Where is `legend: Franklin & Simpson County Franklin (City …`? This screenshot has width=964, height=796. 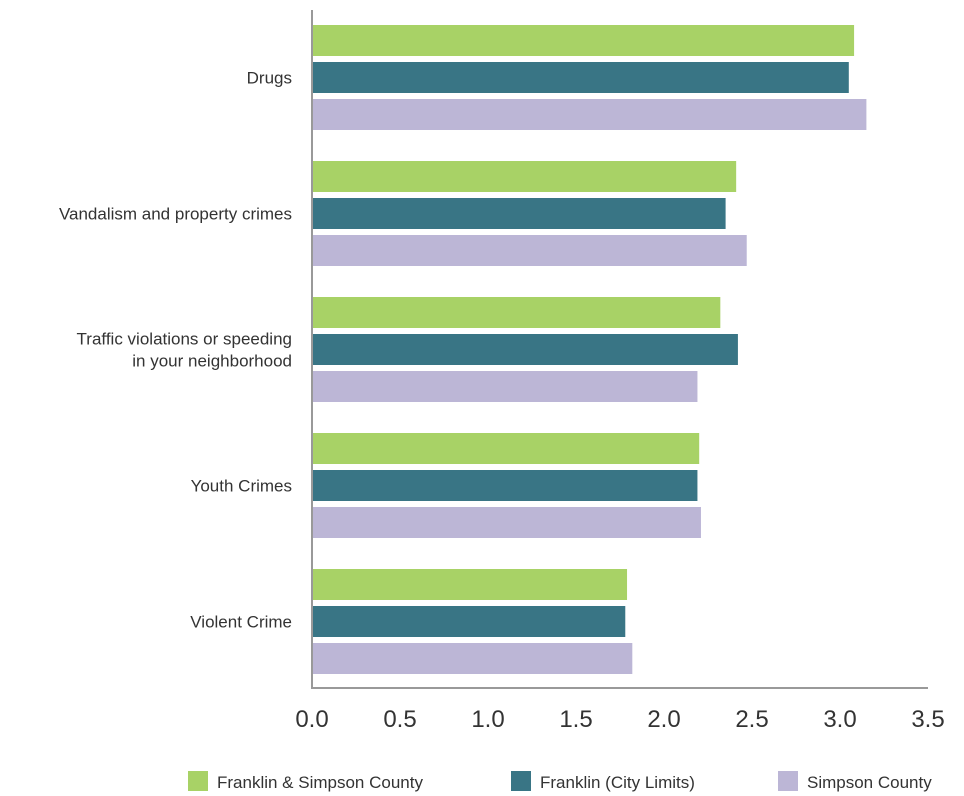
legend: Franklin & Simpson County Franklin (City … is located at coordinates (560, 781).